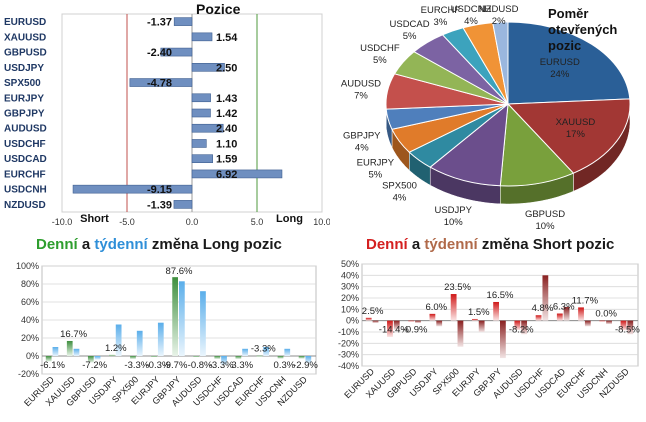 The width and height of the screenshot is (646, 422). I want to click on short-side-label: Short, so click(94, 219).